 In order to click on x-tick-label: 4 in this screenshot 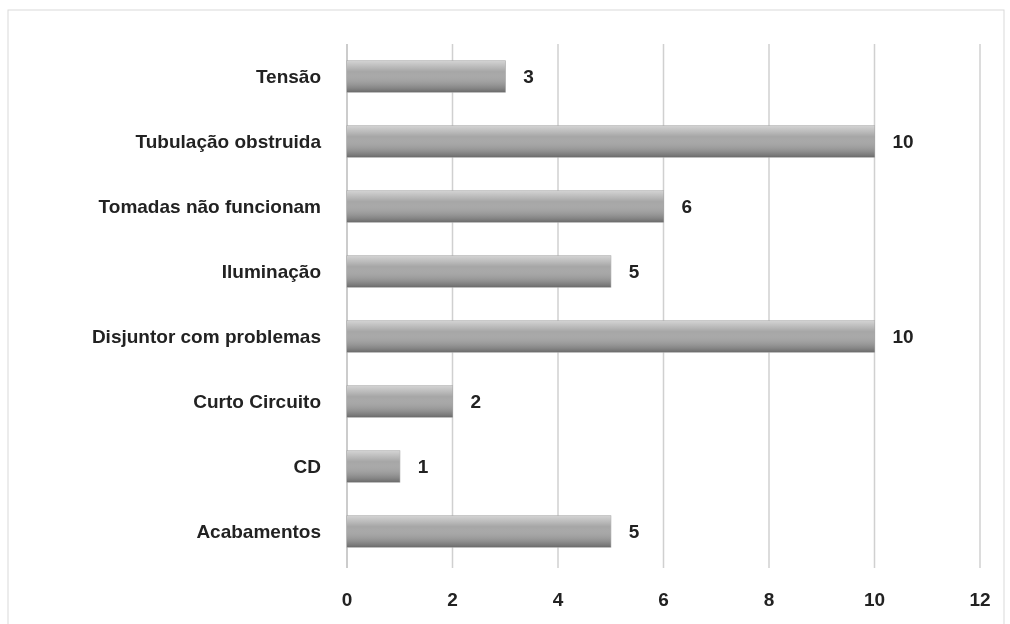, I will do `click(558, 599)`.